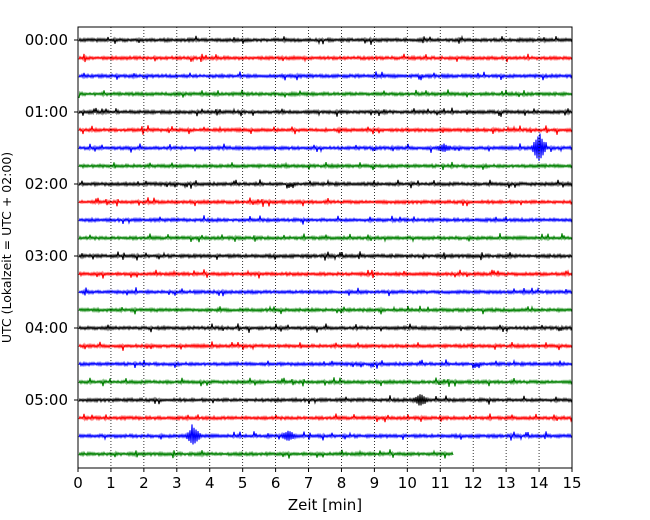 The image size is (650, 520). I want to click on x-tick-label: 9, so click(375, 483).